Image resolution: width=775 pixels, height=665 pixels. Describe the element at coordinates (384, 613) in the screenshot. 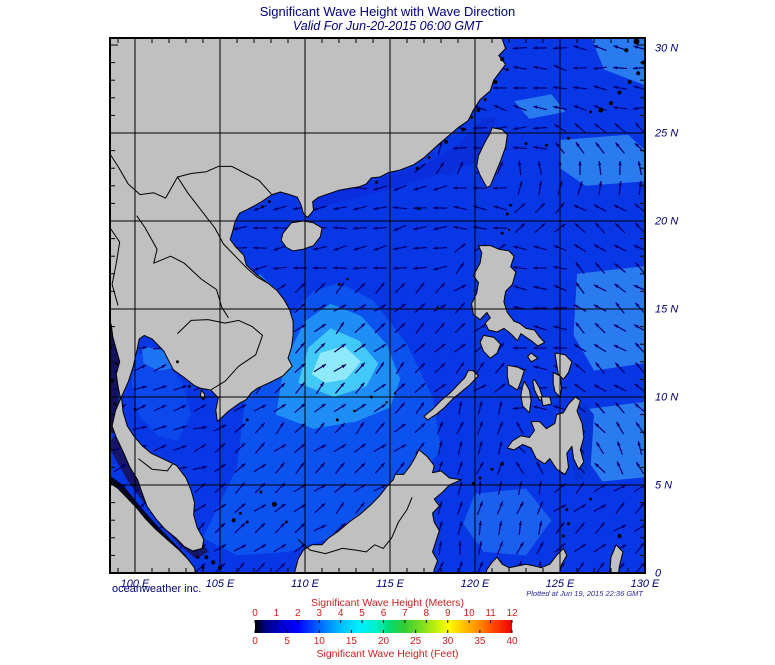

I see `legend-meters-tick-label: 6` at that location.